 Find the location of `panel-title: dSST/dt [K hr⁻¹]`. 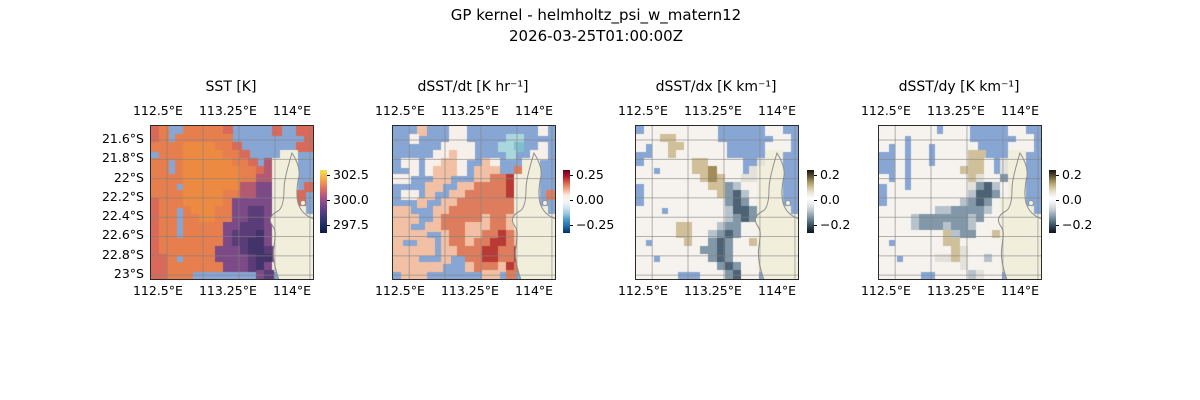

panel-title: dSST/dt [K hr⁻¹] is located at coordinates (473, 87).